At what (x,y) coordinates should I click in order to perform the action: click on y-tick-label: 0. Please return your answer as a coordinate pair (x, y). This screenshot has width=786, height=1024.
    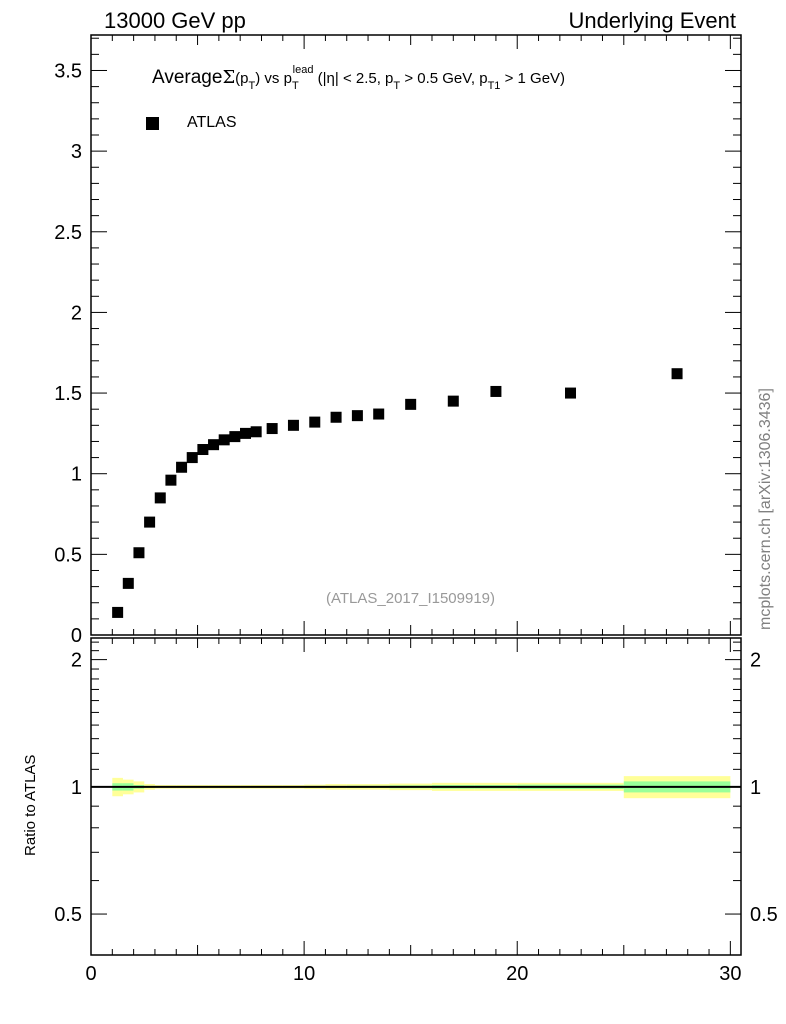
    Looking at the image, I should click on (76, 636).